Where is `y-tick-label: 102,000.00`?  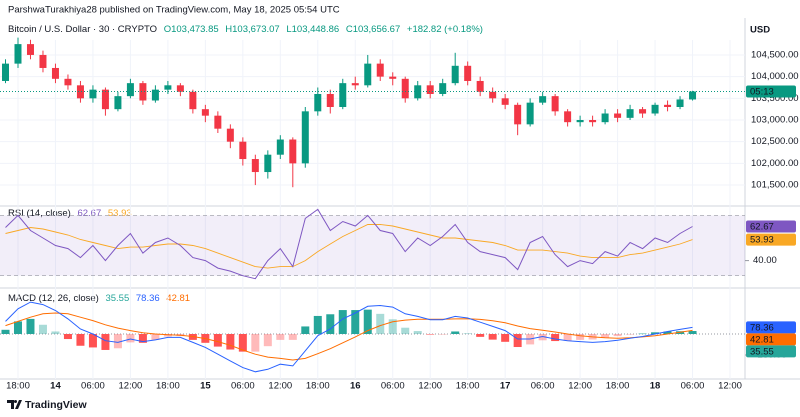
y-tick-label: 102,000.00 is located at coordinates (775, 163).